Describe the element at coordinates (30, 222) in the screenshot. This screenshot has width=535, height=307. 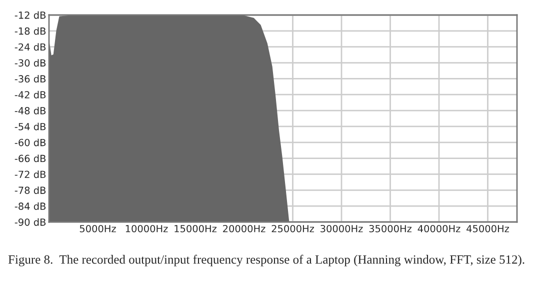
I see `y-tick-label: -90 dB` at that location.